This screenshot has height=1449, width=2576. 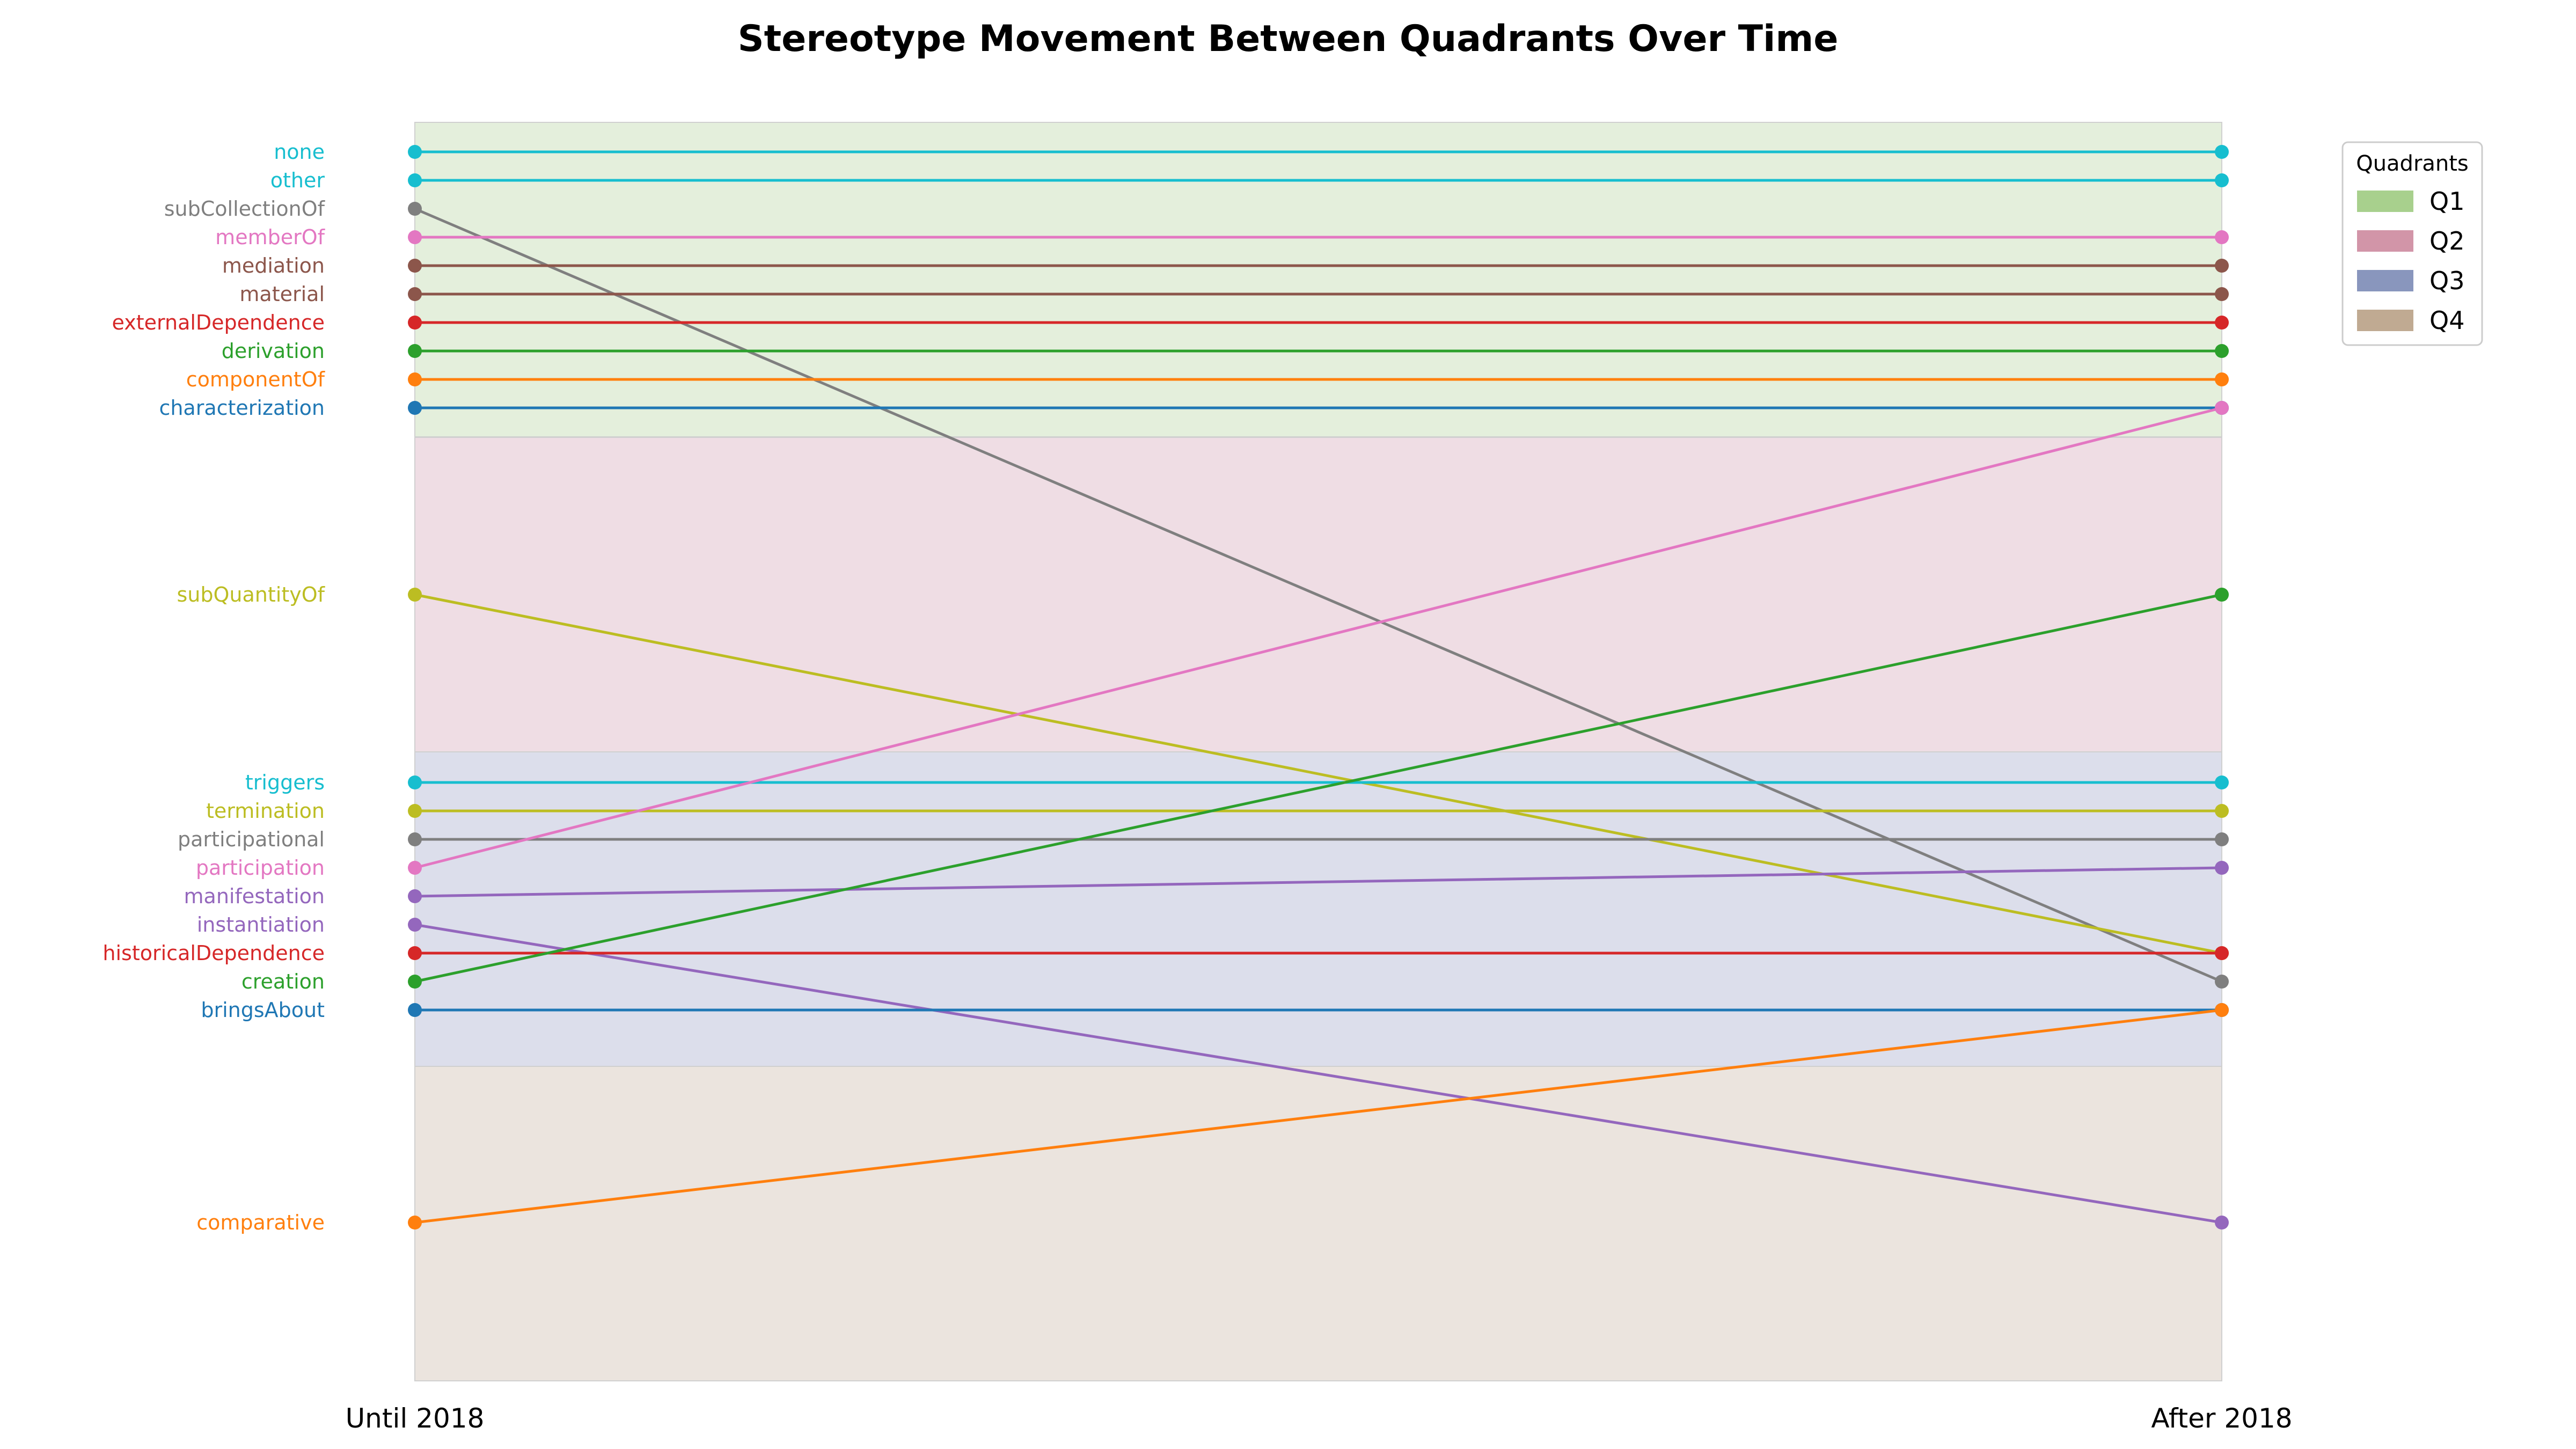 I want to click on legend-swatch-q3, so click(x=2385, y=280).